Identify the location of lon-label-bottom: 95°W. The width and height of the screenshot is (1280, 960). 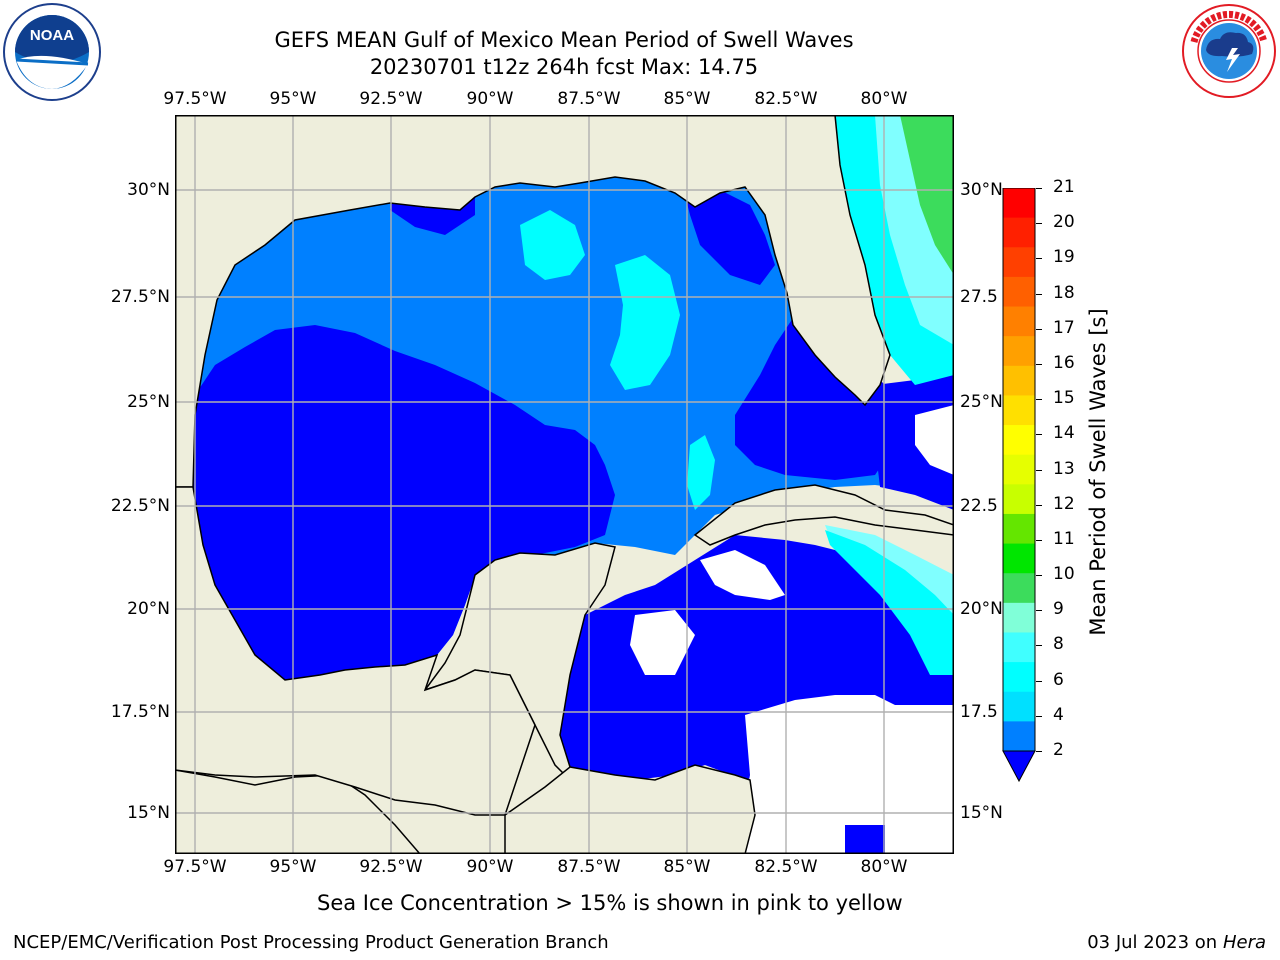
(293, 867).